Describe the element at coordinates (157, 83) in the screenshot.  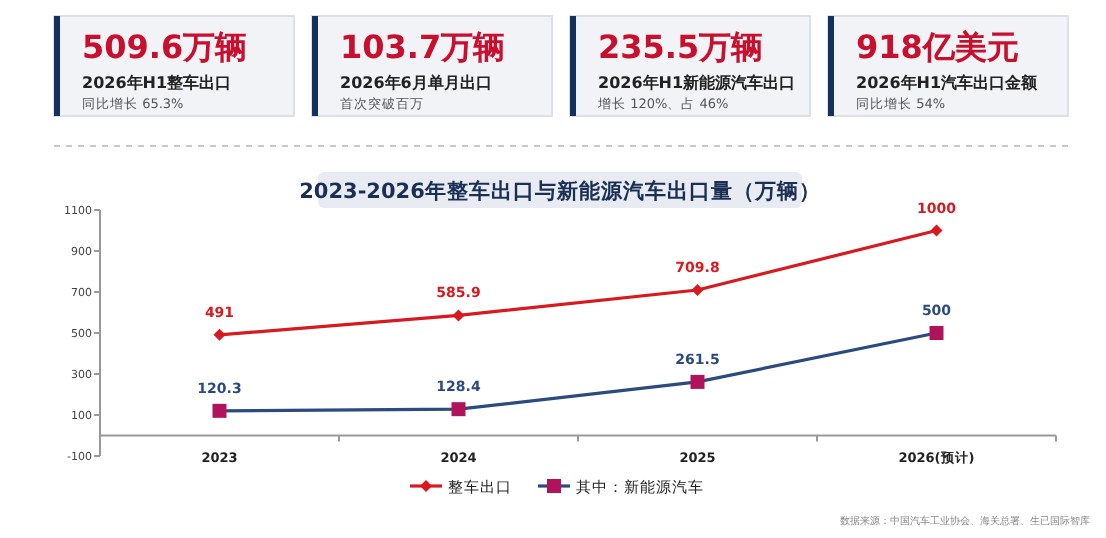
I see `text: 2026年H1整车出口` at that location.